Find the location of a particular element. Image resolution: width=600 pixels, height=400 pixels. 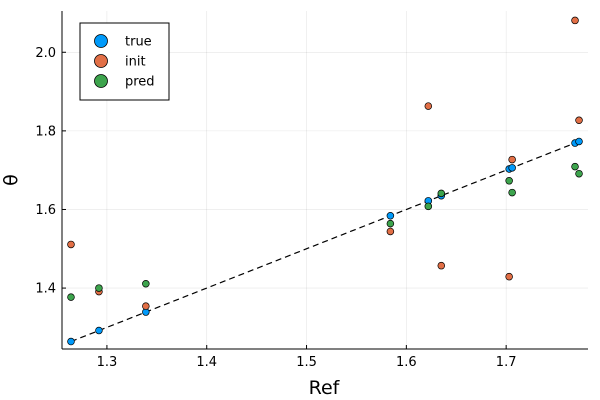

y-tick-label: 2.0 is located at coordinates (45, 53).